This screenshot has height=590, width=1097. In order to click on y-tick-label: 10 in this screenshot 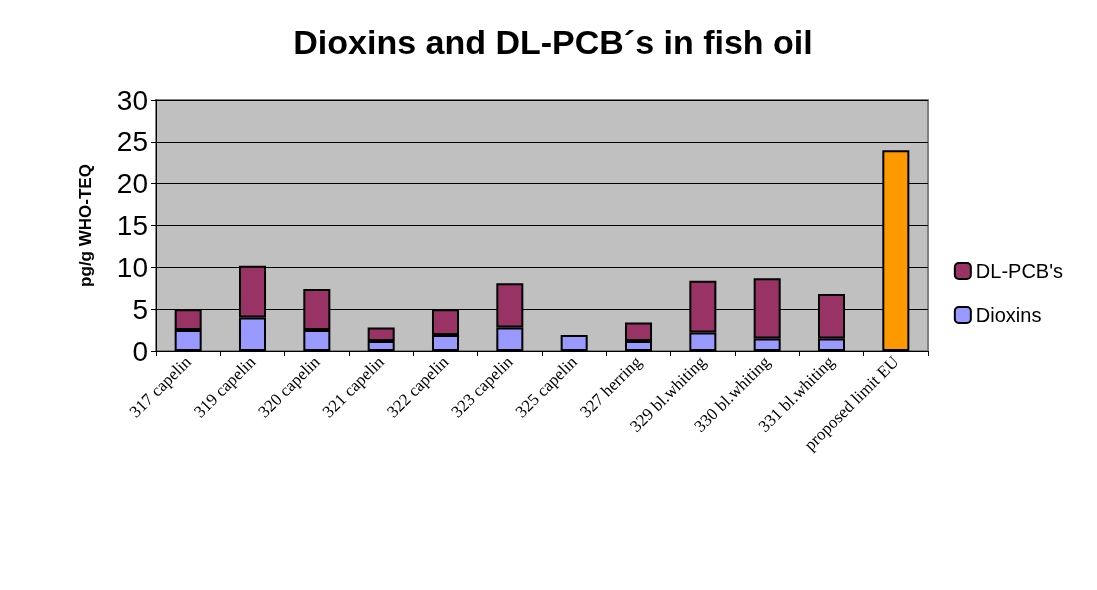, I will do `click(132, 267)`.